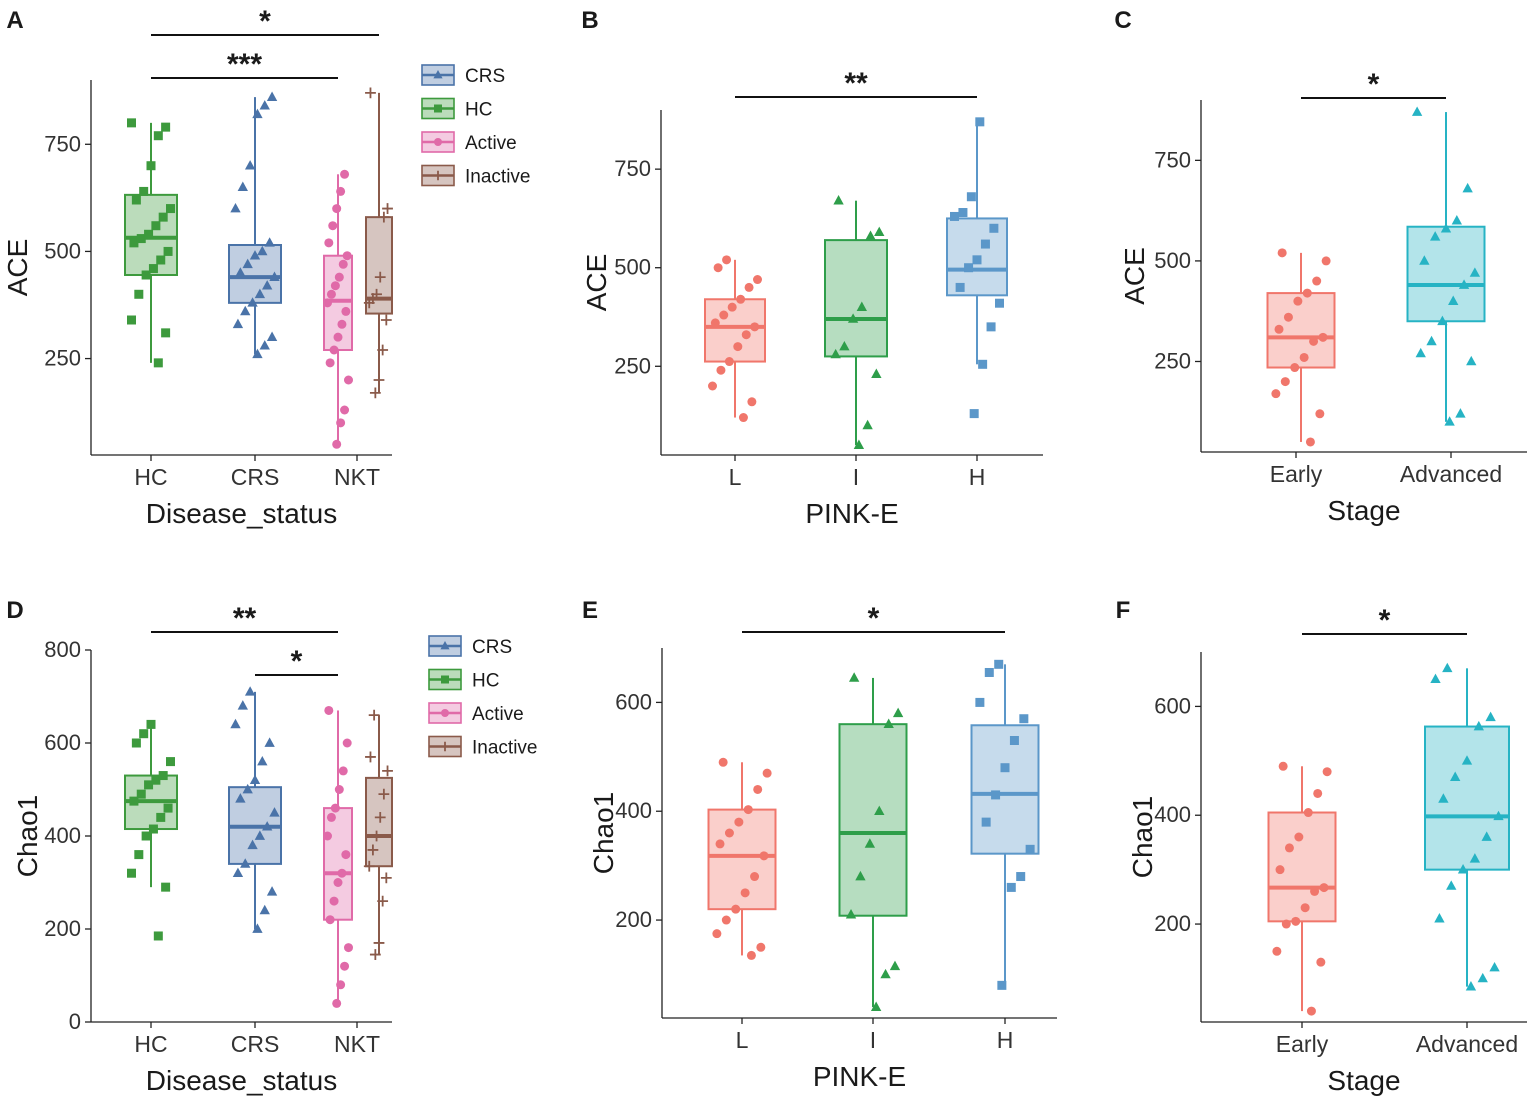 This screenshot has width=1534, height=1096. What do you see at coordinates (62, 649) in the screenshot?
I see `y-tick-label: 800` at bounding box center [62, 649].